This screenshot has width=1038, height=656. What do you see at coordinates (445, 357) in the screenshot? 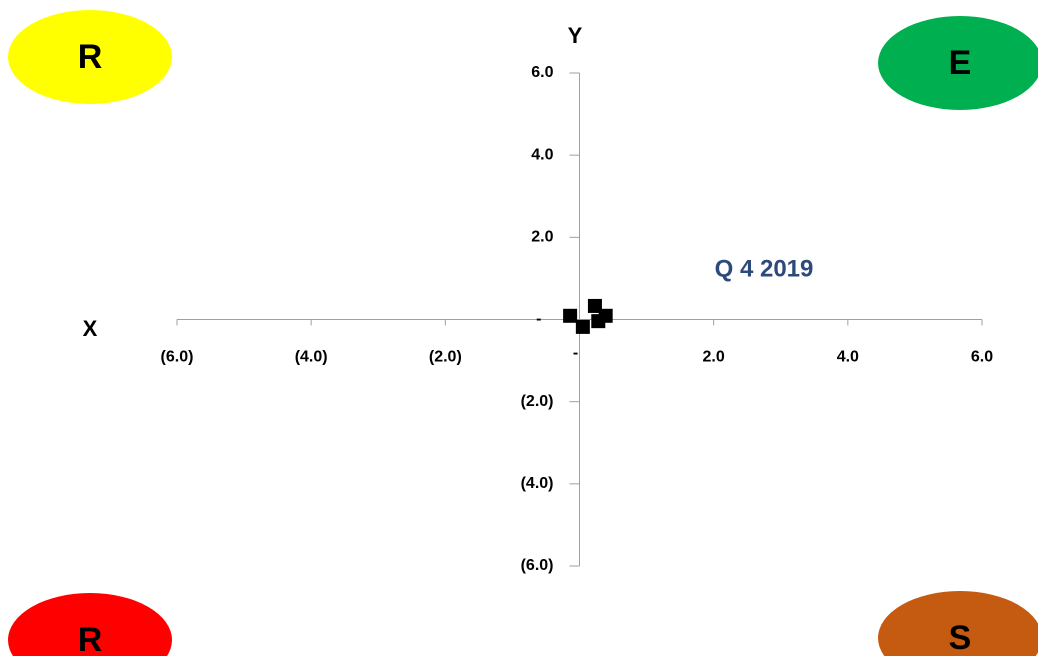
I see `x-tick-label: (2.0)` at bounding box center [445, 357].